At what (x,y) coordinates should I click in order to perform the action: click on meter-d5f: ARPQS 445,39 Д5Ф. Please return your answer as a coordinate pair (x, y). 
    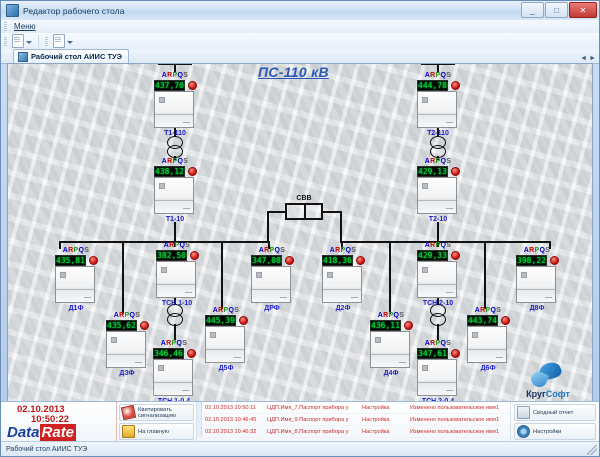
    Looking at the image, I should click on (226, 339).